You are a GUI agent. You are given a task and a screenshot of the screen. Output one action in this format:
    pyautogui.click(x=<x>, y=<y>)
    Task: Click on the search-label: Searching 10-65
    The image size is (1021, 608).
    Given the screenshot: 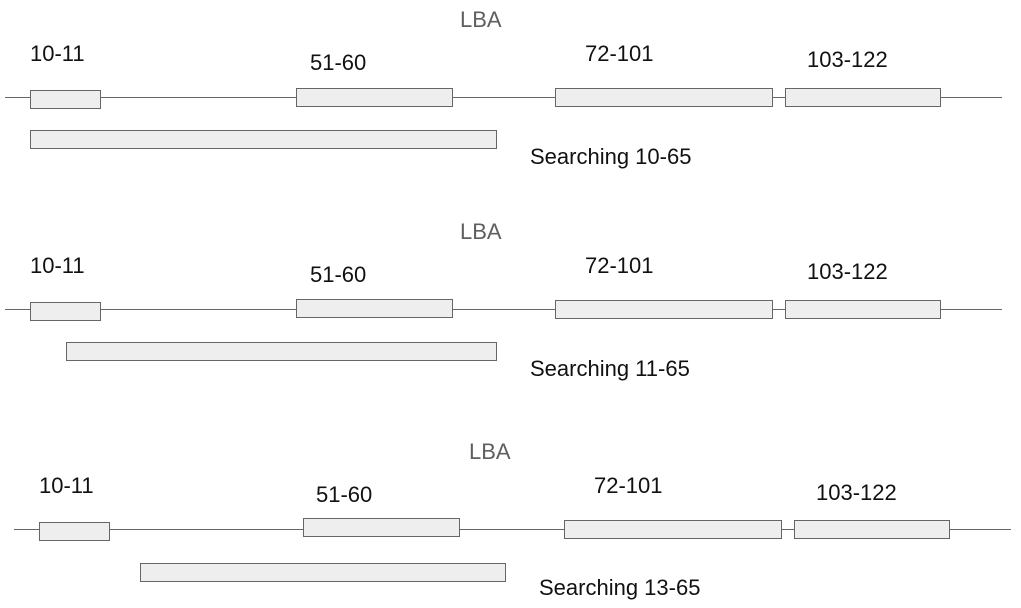 What is the action you would take?
    pyautogui.click(x=611, y=156)
    